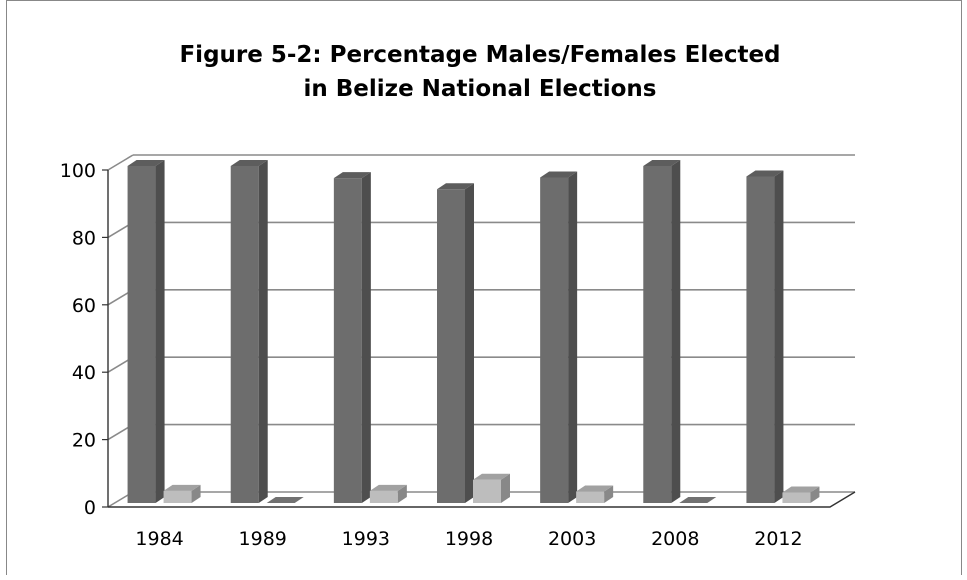 The width and height of the screenshot is (967, 580). What do you see at coordinates (366, 539) in the screenshot?
I see `x-tick-label: 1993` at bounding box center [366, 539].